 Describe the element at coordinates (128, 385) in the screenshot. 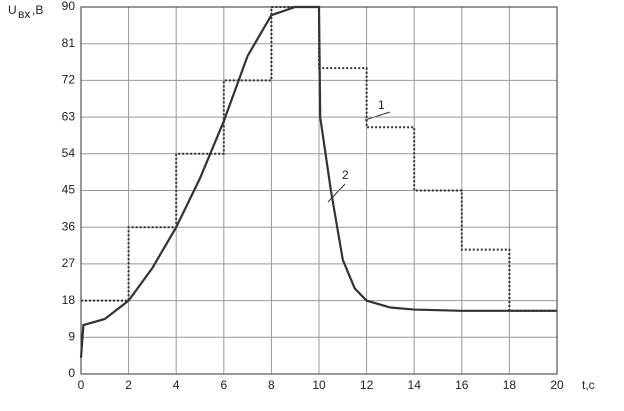

I see `x-tick-label: 2` at that location.